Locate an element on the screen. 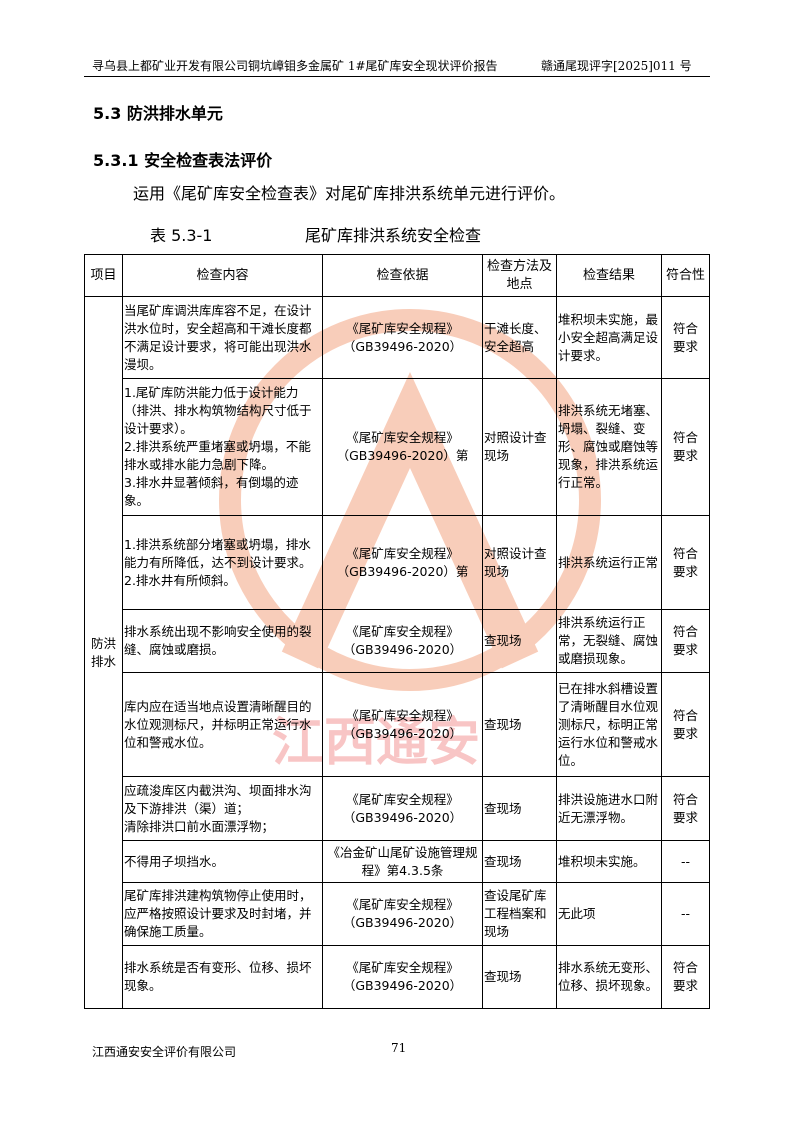 The width and height of the screenshot is (793, 1122). subsection-heading: 5.3.1 安全检查表法评价 is located at coordinates (183, 160).